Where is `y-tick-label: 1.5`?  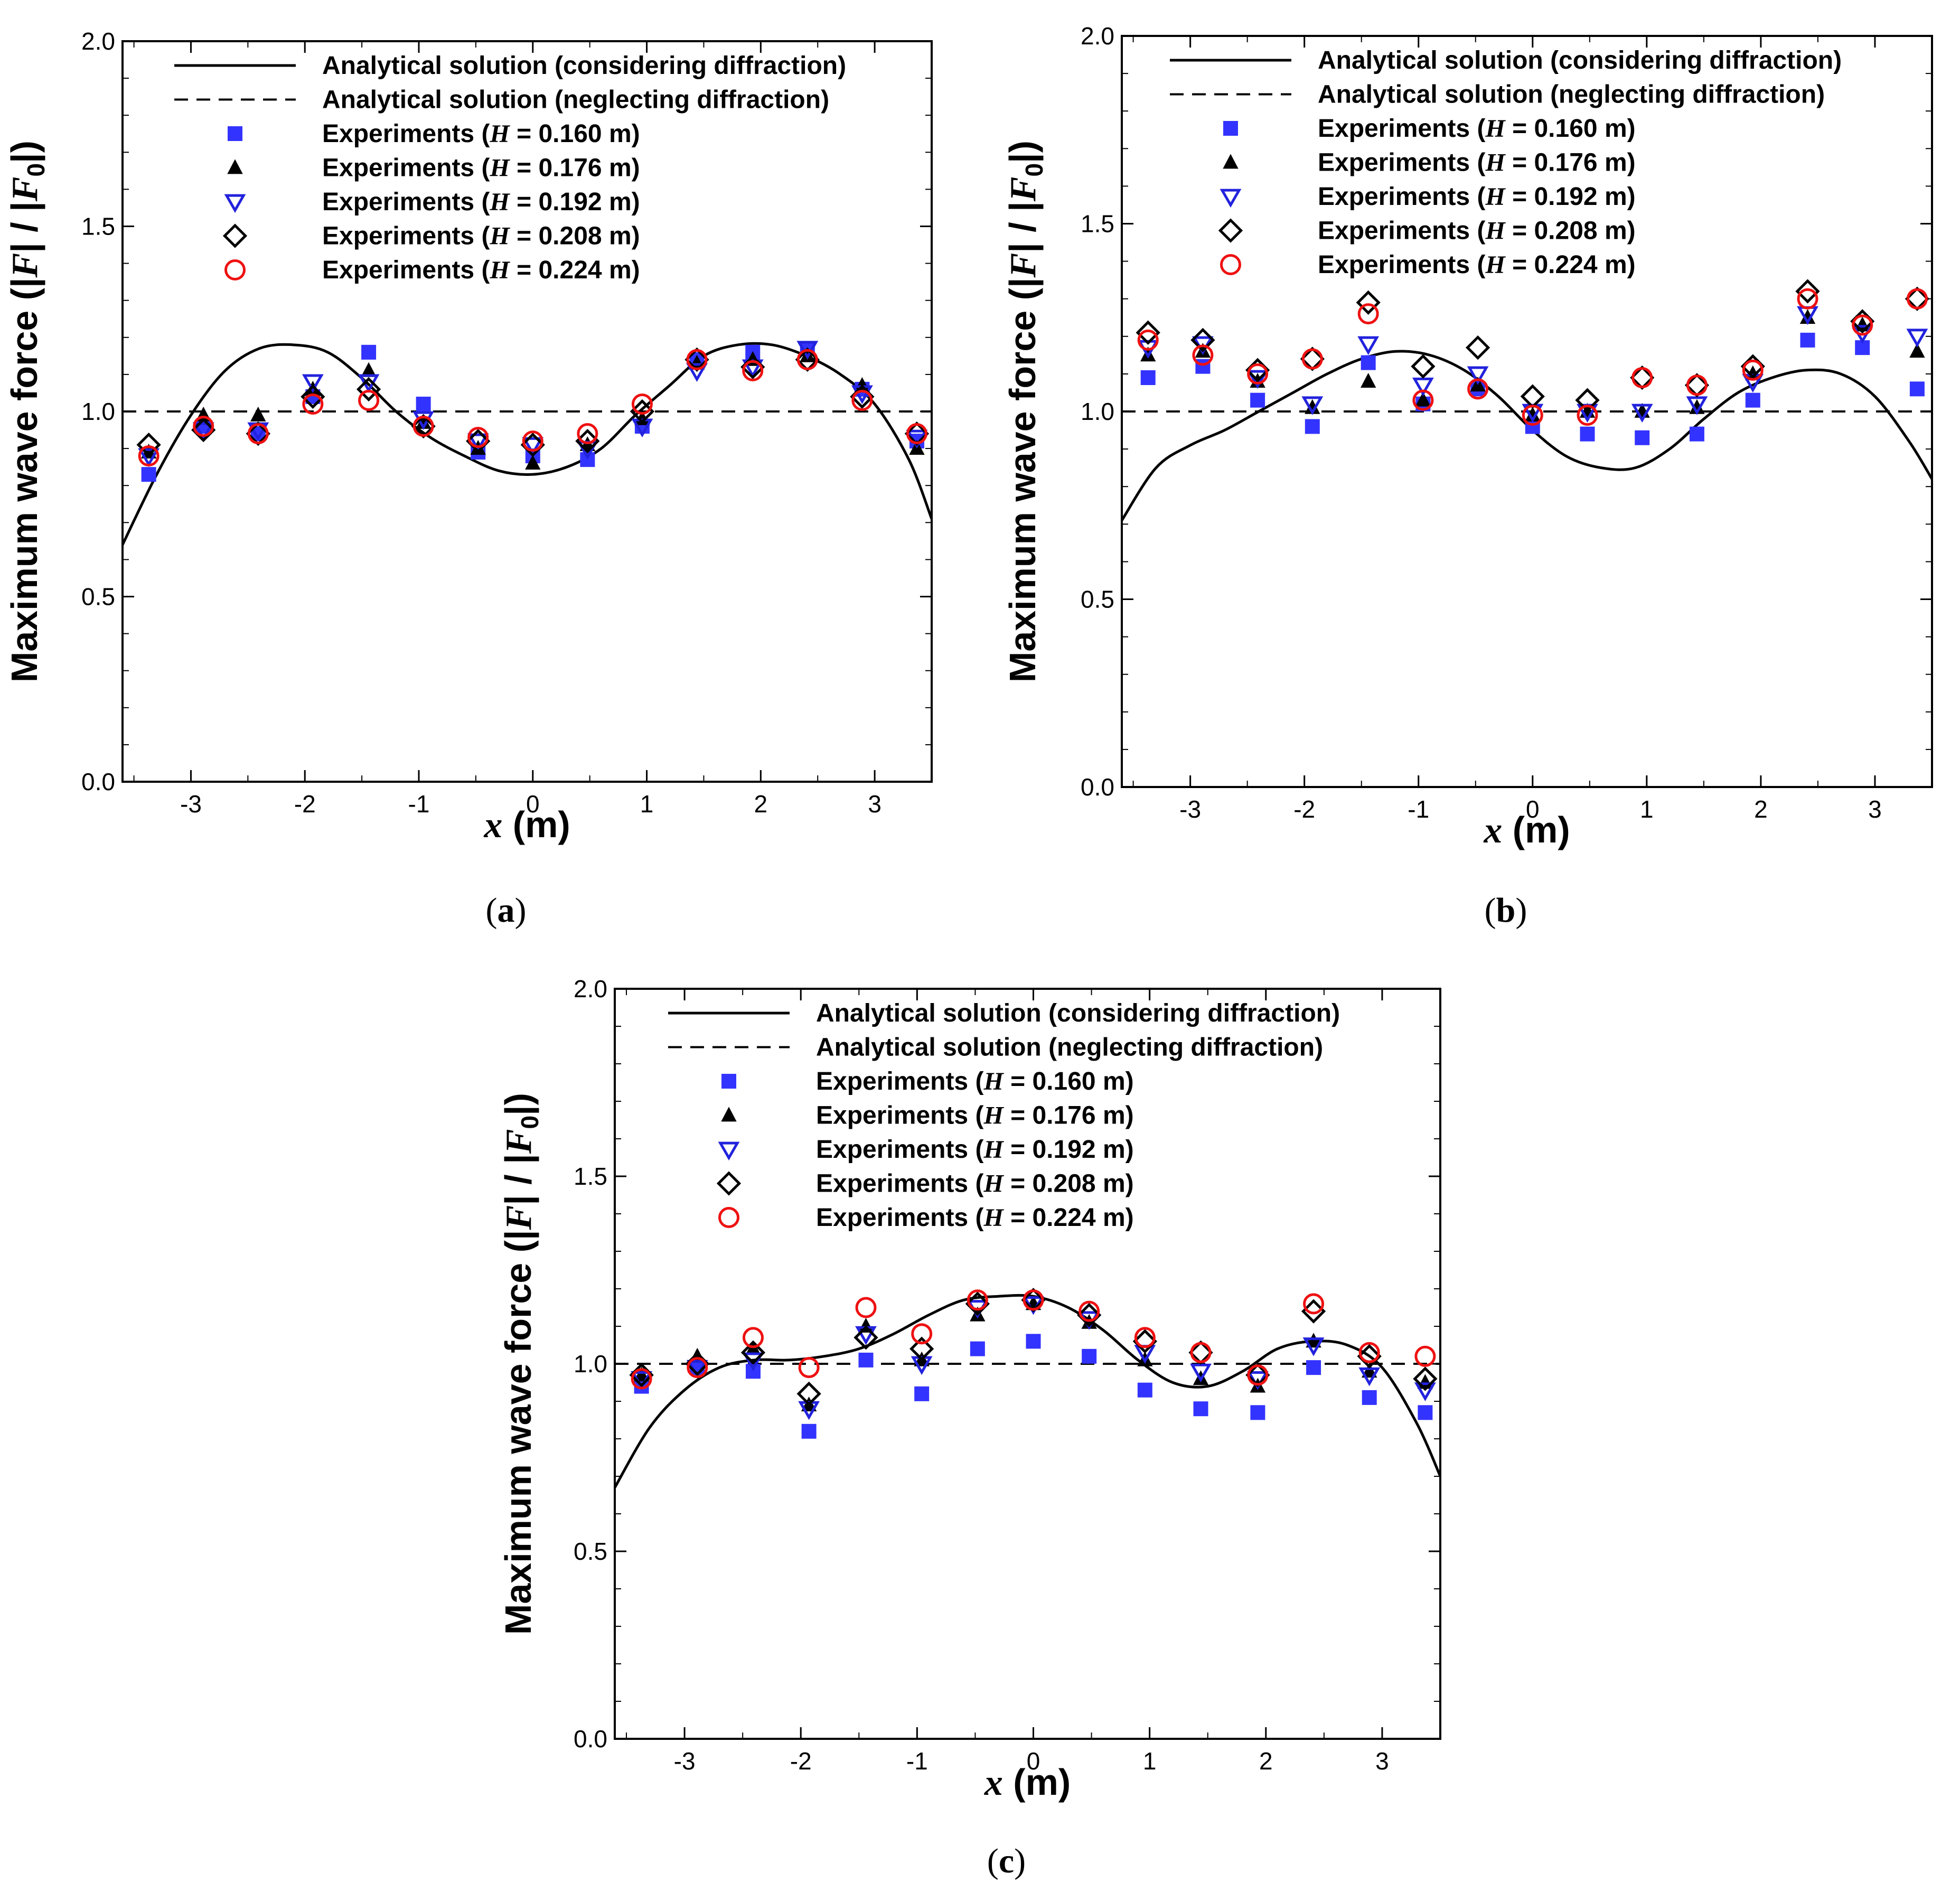
y-tick-label: 1.5 is located at coordinates (1097, 224).